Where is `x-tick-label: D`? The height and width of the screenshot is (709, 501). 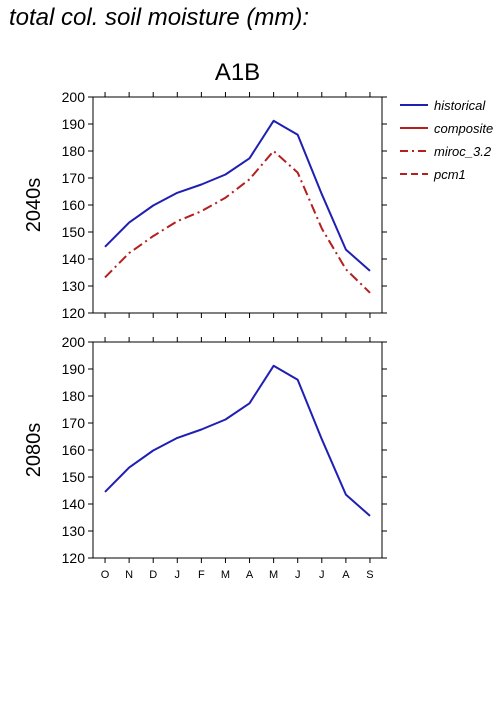 x-tick-label: D is located at coordinates (153, 575).